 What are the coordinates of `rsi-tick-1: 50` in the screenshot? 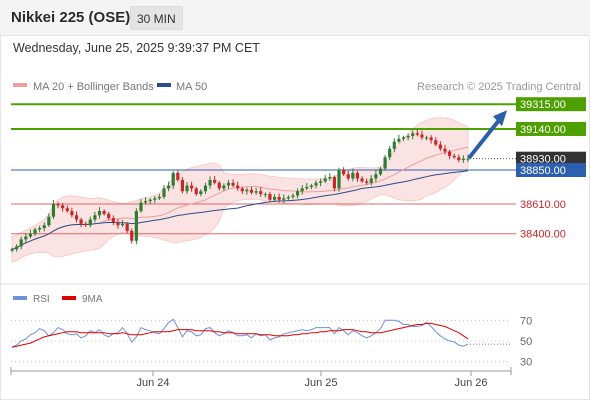 It's located at (526, 342).